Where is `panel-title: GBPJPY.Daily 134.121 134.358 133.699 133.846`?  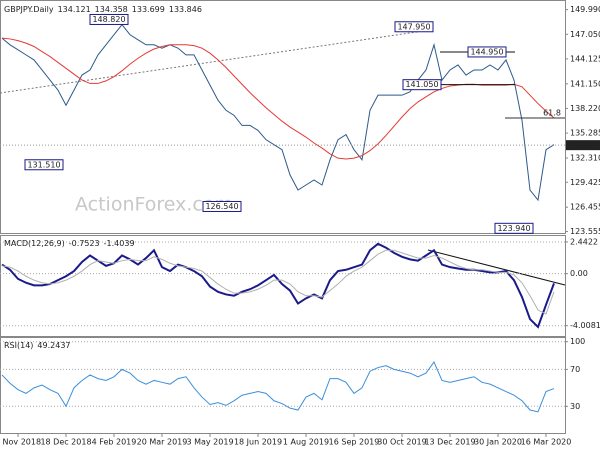 panel-title: GBPJPY.Daily 134.121 134.358 133.699 133.846 is located at coordinates (103, 9).